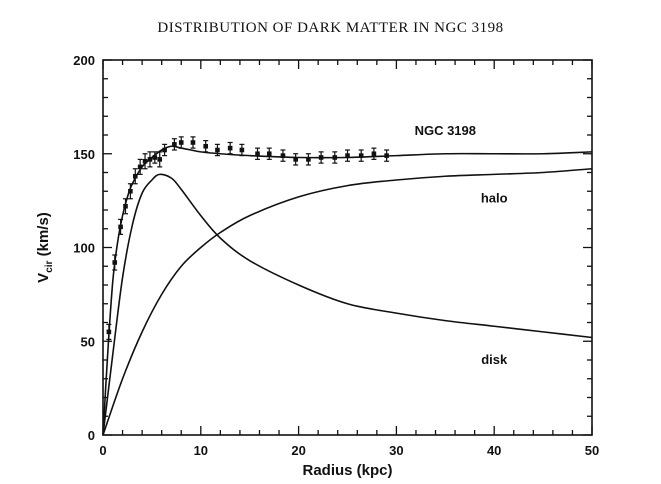 Image resolution: width=661 pixels, height=484 pixels. What do you see at coordinates (91, 435) in the screenshot?
I see `y-tick-label: 0` at bounding box center [91, 435].